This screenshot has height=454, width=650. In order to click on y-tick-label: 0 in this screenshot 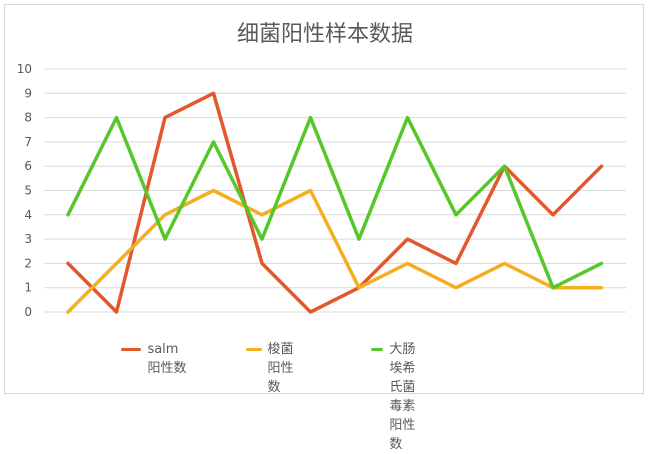, I will do `click(28, 312)`.